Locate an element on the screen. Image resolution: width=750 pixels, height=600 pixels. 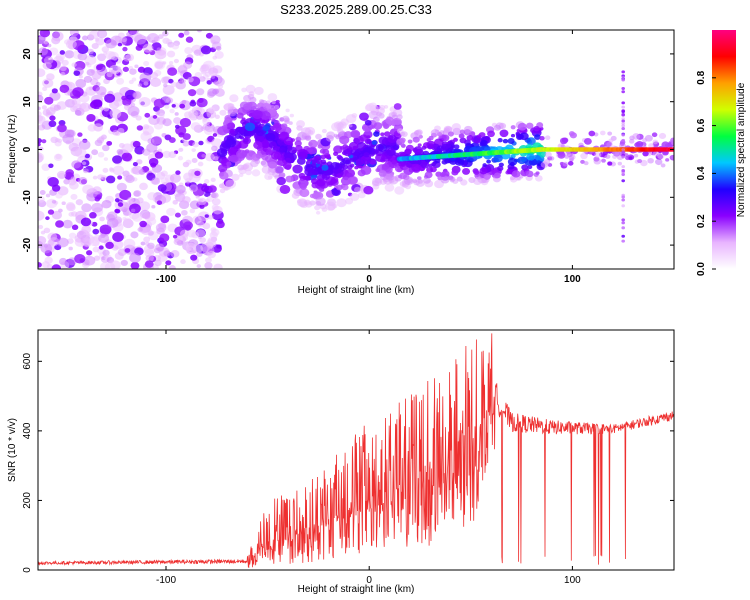
spectrogram-ytick-label: -10 is located at coordinates (27, 197).